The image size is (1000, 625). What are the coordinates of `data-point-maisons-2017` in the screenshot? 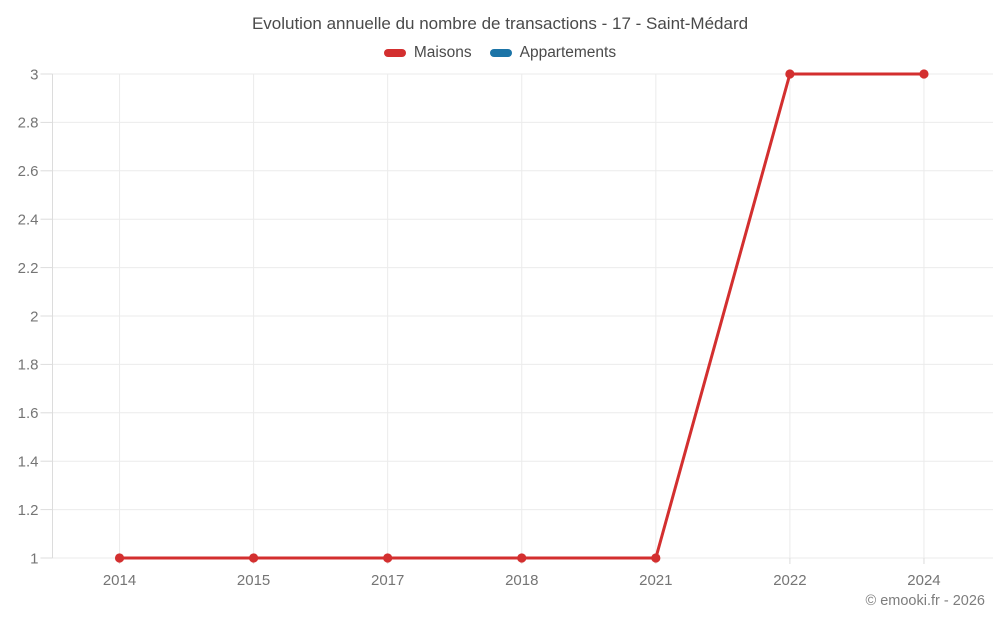 It's located at (388, 558).